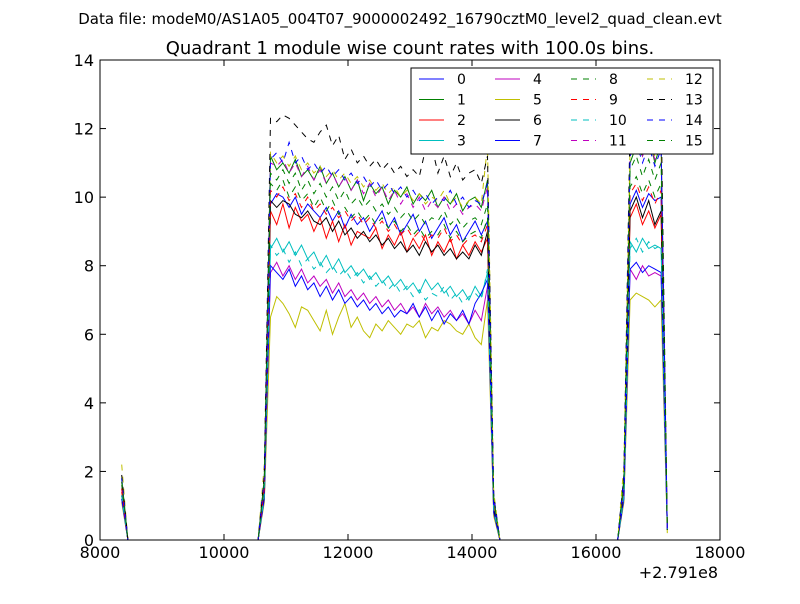 The image size is (800, 604). What do you see at coordinates (348, 552) in the screenshot?
I see `x-tick-label: 12000` at bounding box center [348, 552].